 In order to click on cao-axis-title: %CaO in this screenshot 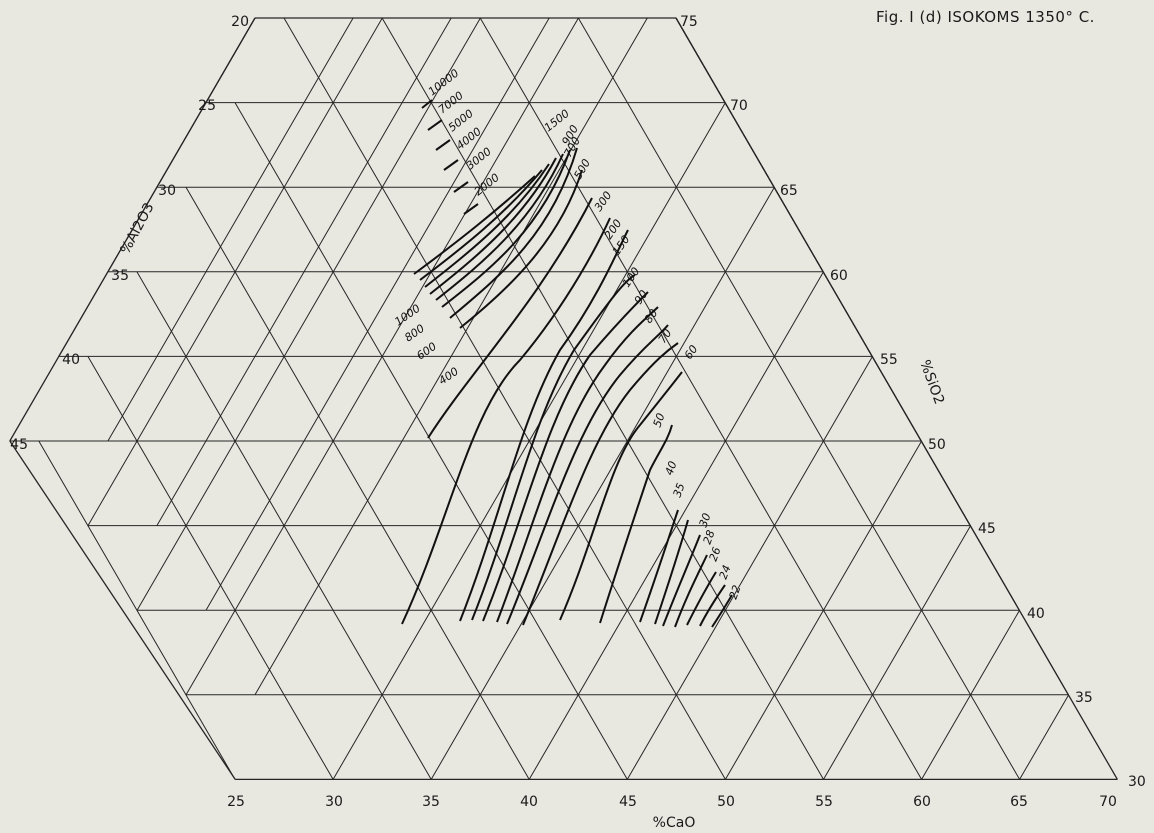, I will do `click(674, 823)`.